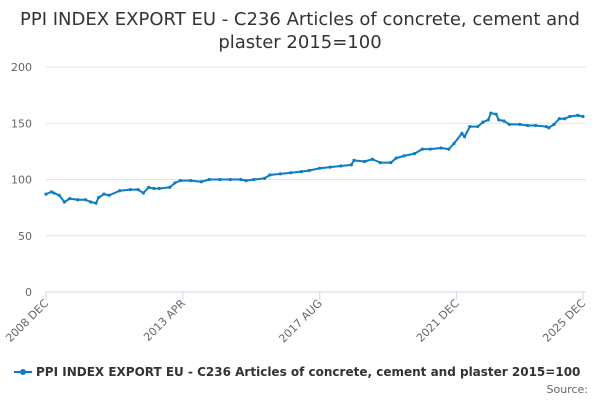 This screenshot has width=600, height=400. What do you see at coordinates (23, 372) in the screenshot?
I see `legend-marker-icon` at bounding box center [23, 372].